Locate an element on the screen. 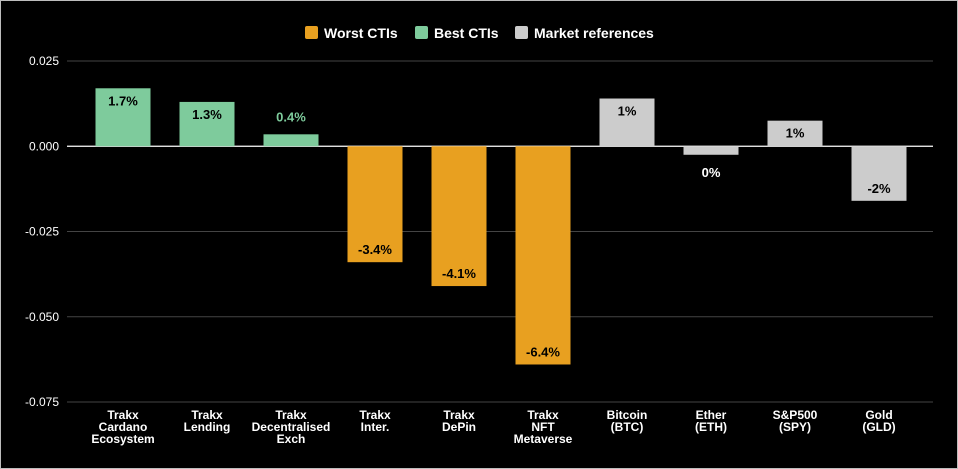  legend-entry: Market references is located at coordinates (584, 33).